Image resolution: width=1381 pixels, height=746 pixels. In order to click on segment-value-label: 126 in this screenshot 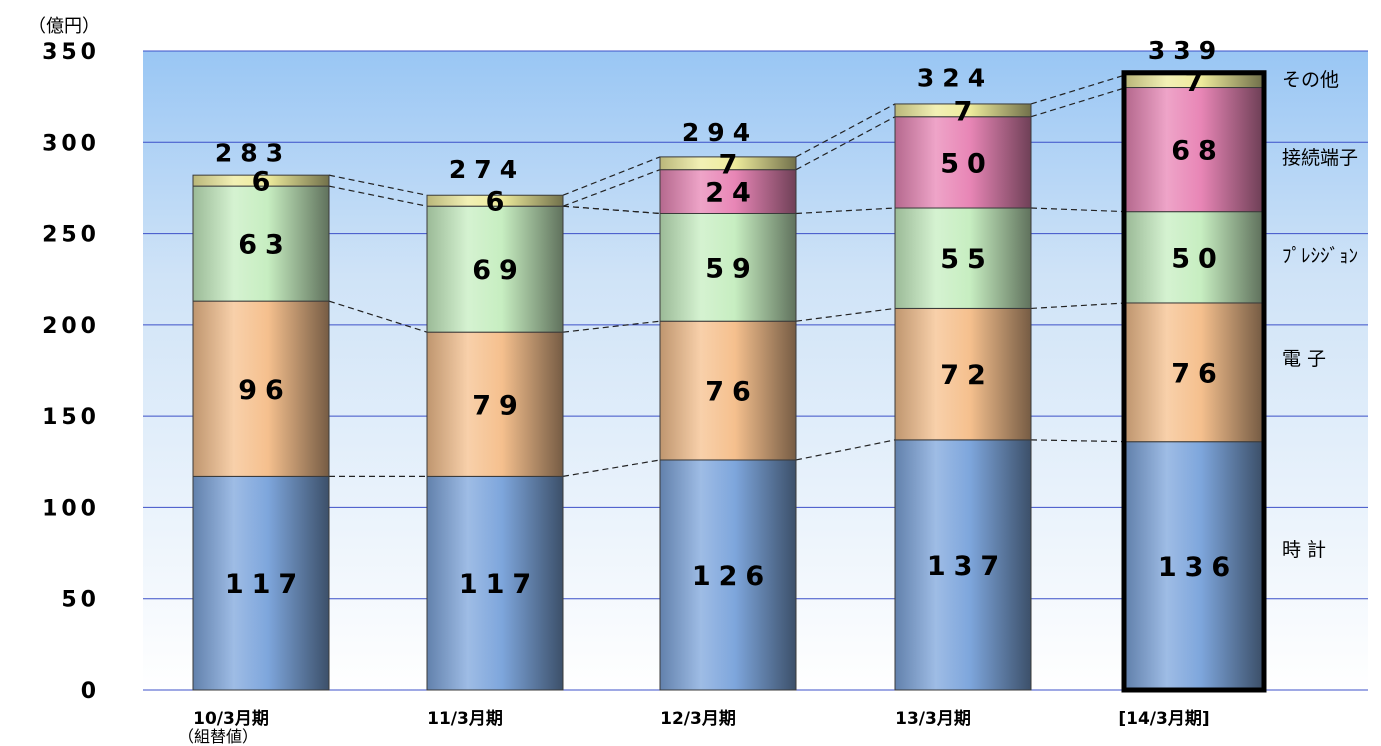, I will do `click(732, 576)`.